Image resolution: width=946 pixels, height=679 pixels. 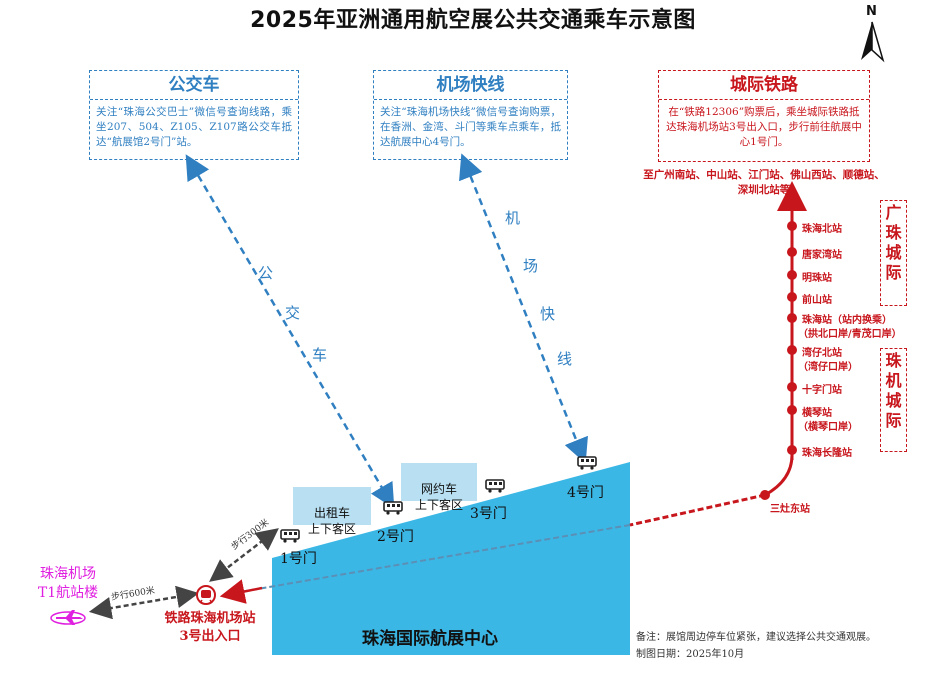 What do you see at coordinates (68, 617) in the screenshot?
I see `airplane-icon` at bounding box center [68, 617].